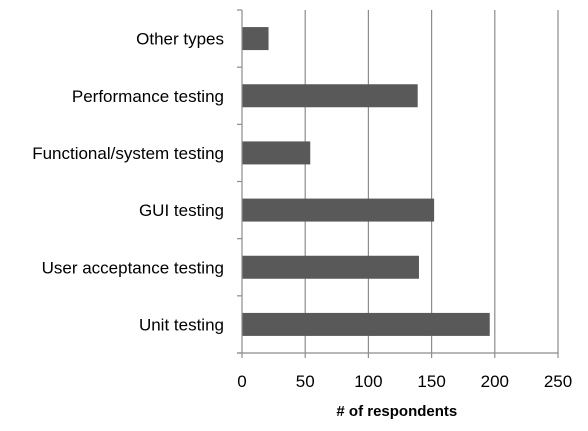 This screenshot has height=431, width=588. I want to click on category-label: Unit testing, so click(181, 324).